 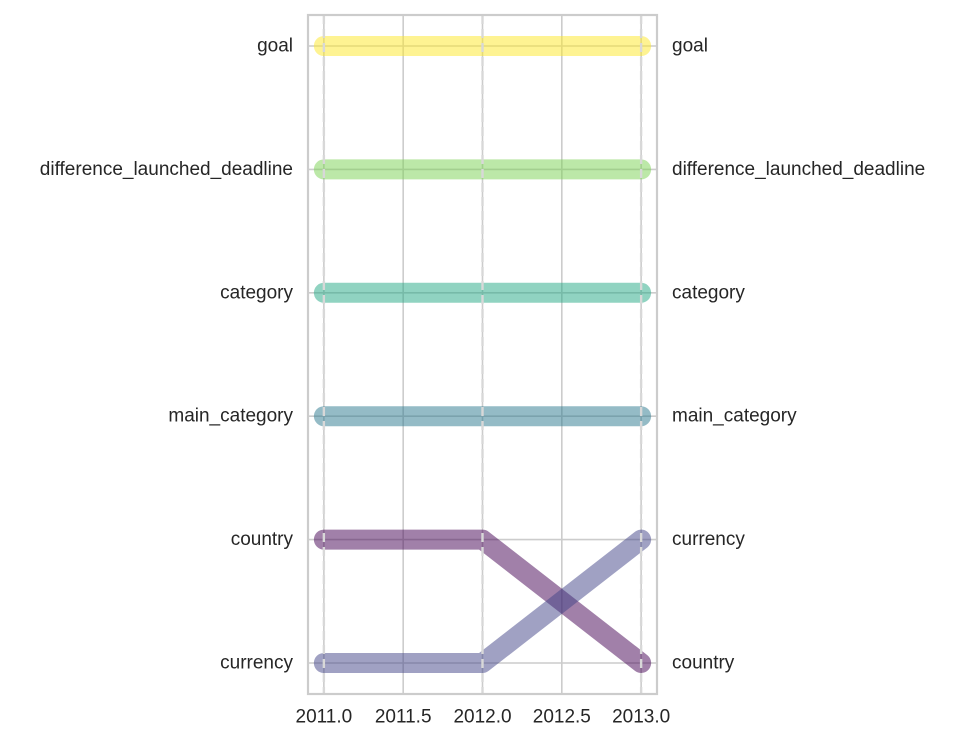 I want to click on x-tick-label: 2011.0, so click(x=324, y=717).